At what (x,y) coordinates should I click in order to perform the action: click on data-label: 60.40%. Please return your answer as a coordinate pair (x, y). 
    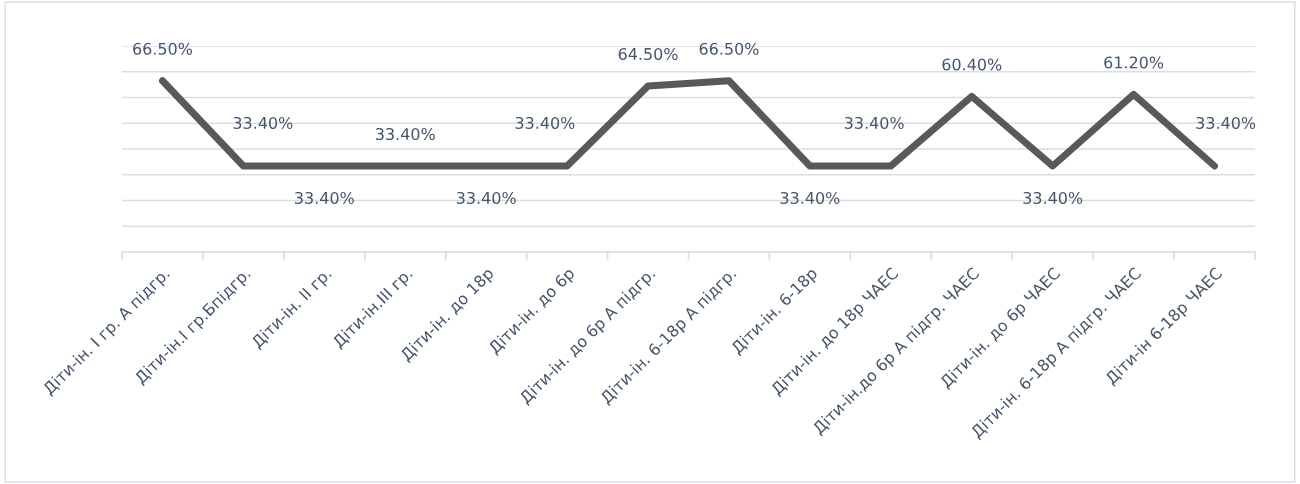
    Looking at the image, I should click on (972, 64).